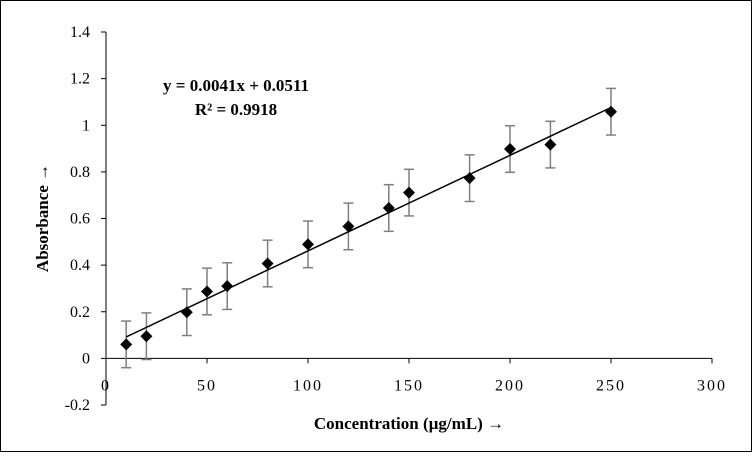 Image resolution: width=752 pixels, height=456 pixels. Describe the element at coordinates (80, 312) in the screenshot. I see `y-tick-label: 0.2` at that location.